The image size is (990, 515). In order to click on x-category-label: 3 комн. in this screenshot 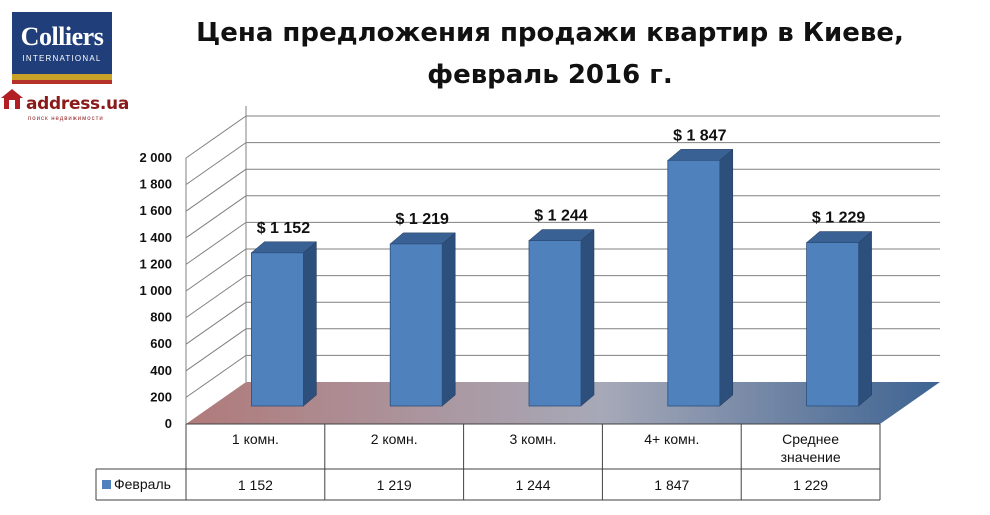, I will do `click(533, 439)`.